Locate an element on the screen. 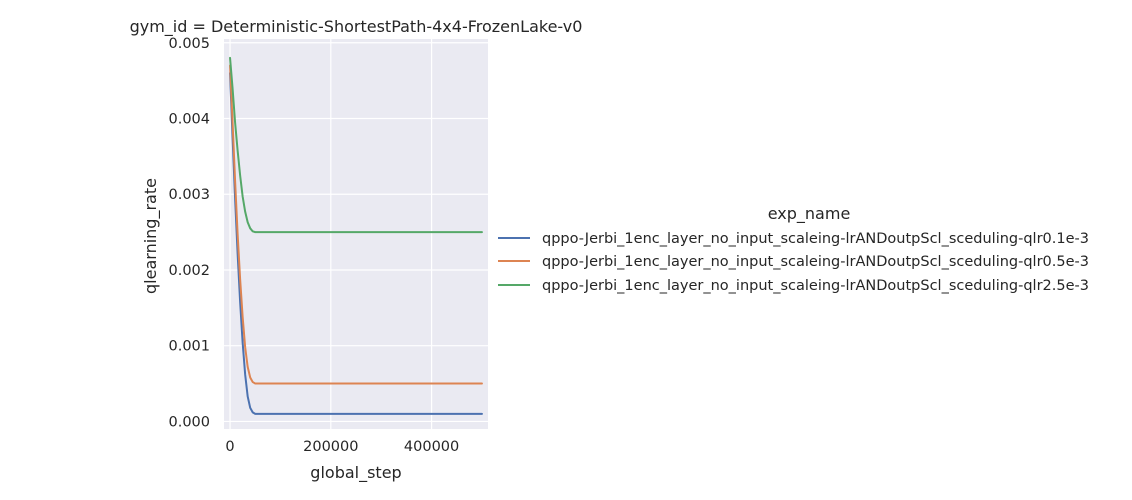 The height and width of the screenshot is (500, 1132). y-axis-ticks: 0.000 0.001 0.002 0.003 0.004 0.005 is located at coordinates (189, 233).